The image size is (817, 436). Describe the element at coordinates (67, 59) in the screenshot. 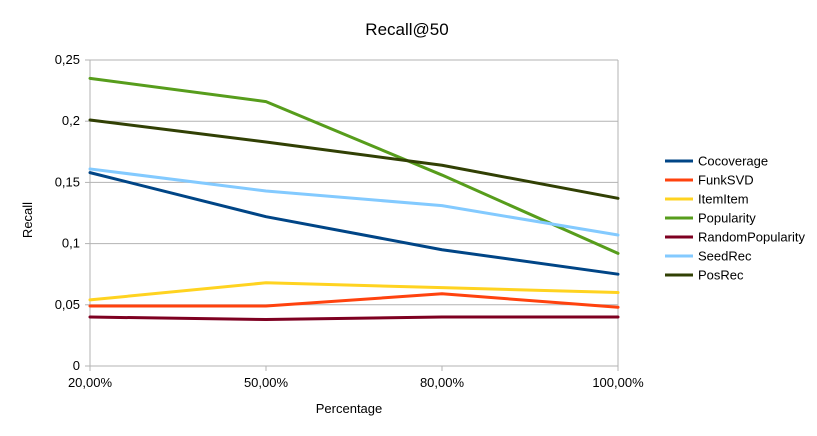

I see `y-tick-label: 0,25` at that location.